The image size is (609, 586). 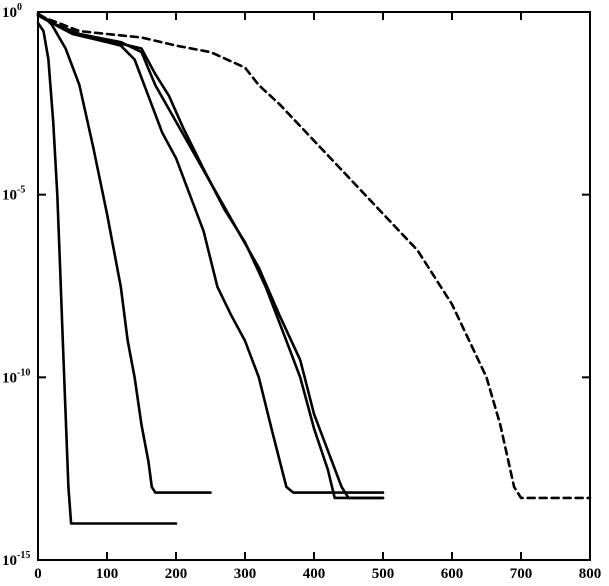 What do you see at coordinates (452, 574) in the screenshot?
I see `x-tick-label: 600` at bounding box center [452, 574].